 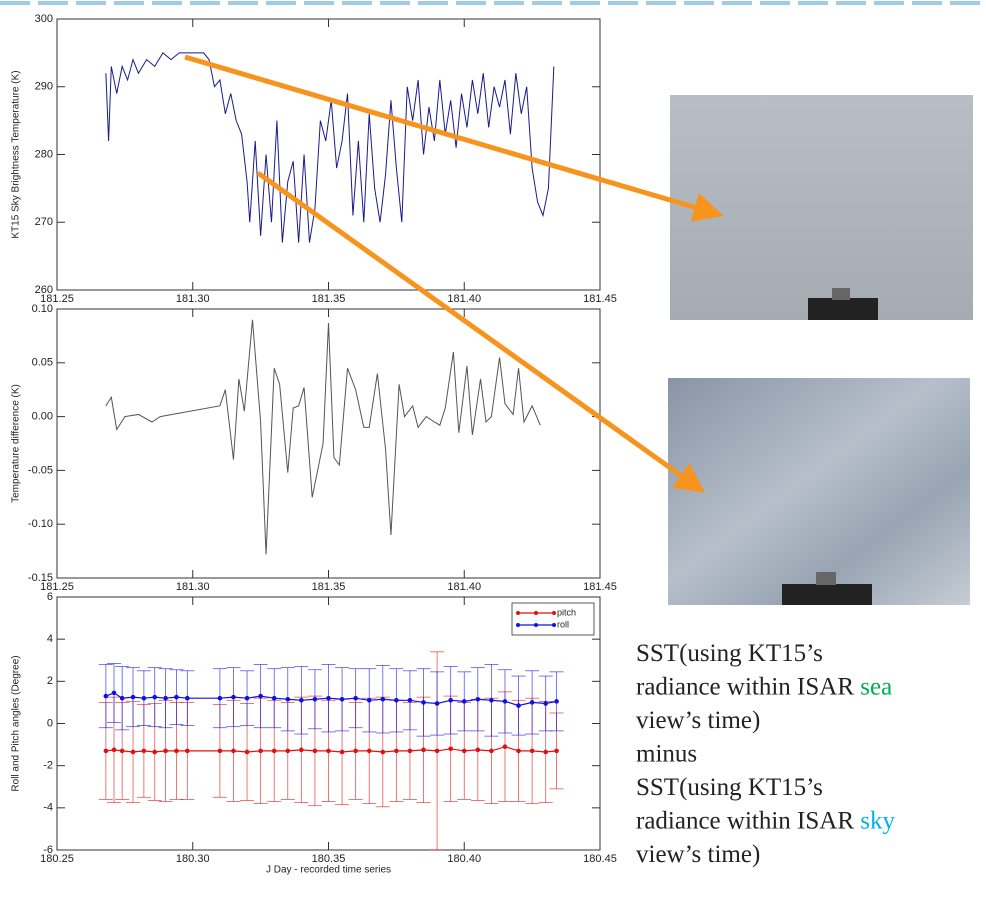 I want to click on caption-line: minus, so click(x=666, y=753).